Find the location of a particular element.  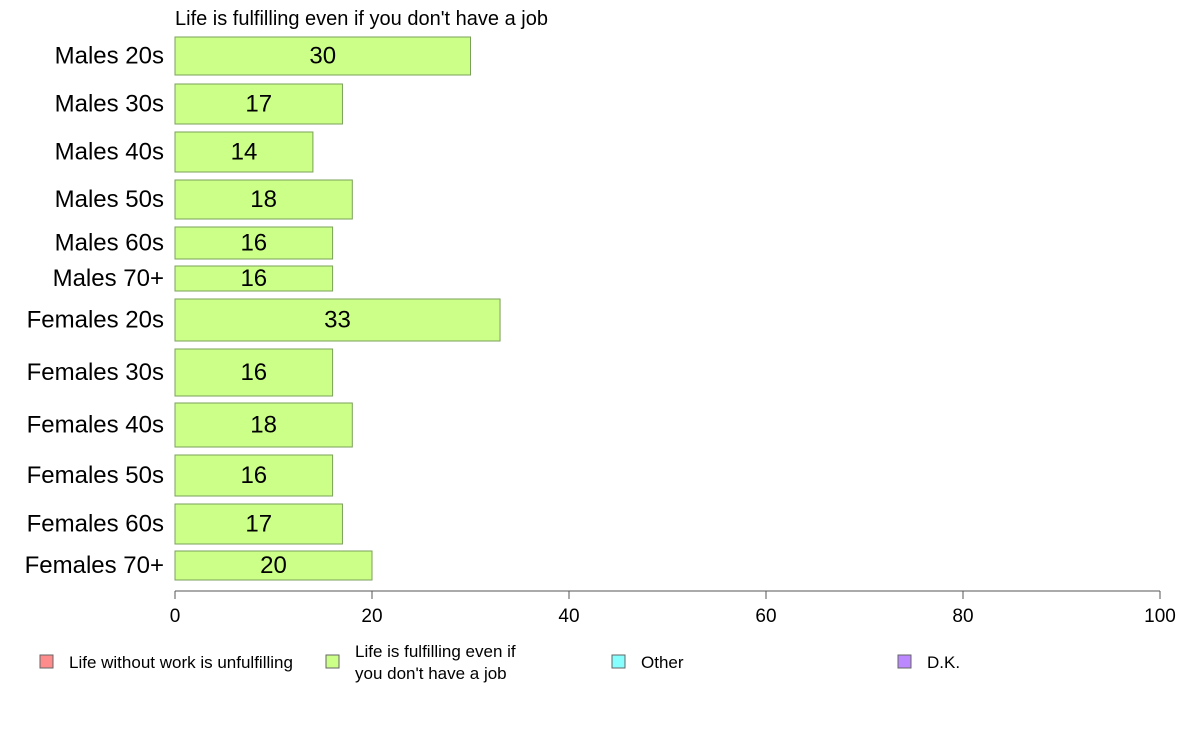

category-label: Males 70+ is located at coordinates (108, 278).